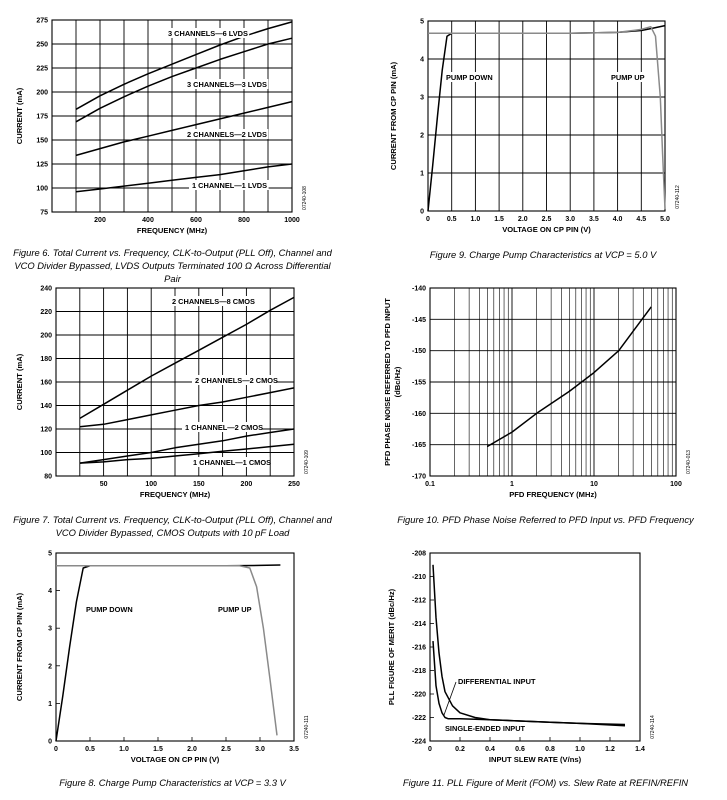 The width and height of the screenshot is (727, 800). What do you see at coordinates (678, 197) in the screenshot?
I see `figure-code-label: 07240-112` at bounding box center [678, 197].